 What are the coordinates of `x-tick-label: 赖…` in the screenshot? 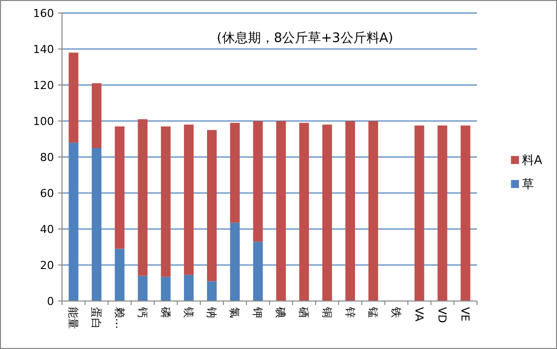 It's located at (119, 318).